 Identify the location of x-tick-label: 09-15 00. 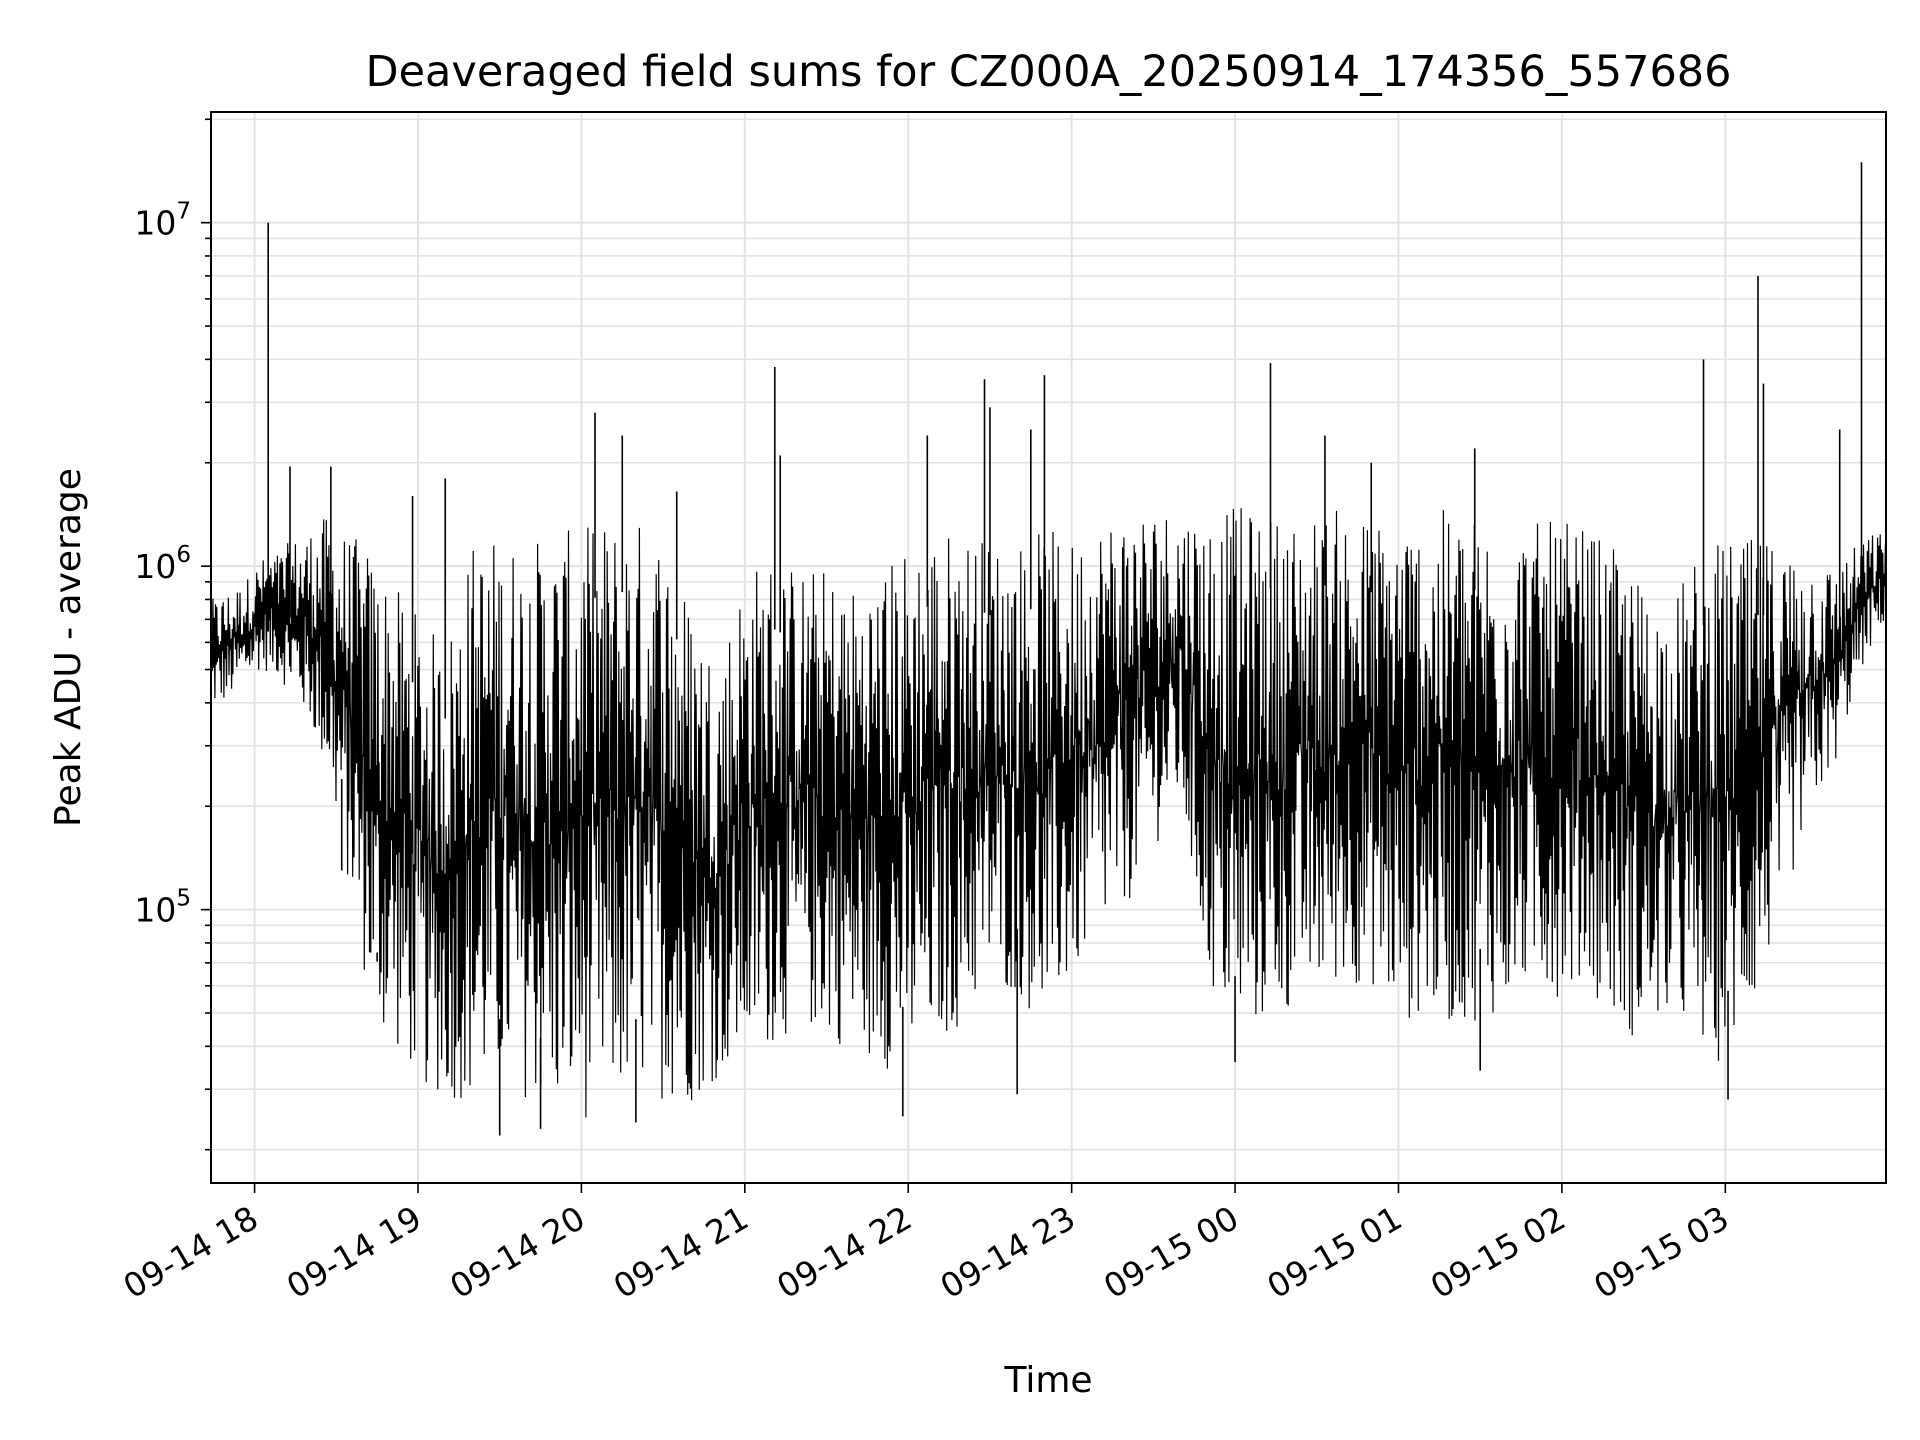
(1171, 1252).